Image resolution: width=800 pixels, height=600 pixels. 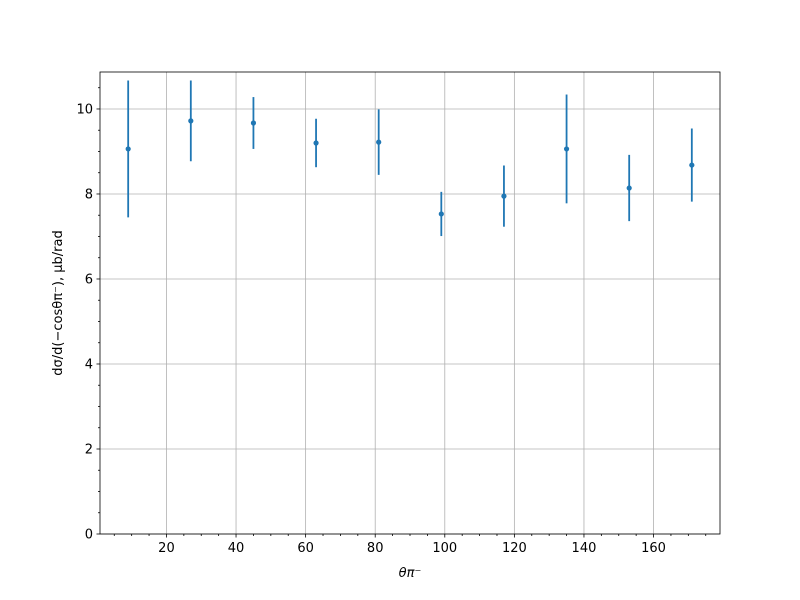 What do you see at coordinates (653, 548) in the screenshot?
I see `x-tick-label: 160` at bounding box center [653, 548].